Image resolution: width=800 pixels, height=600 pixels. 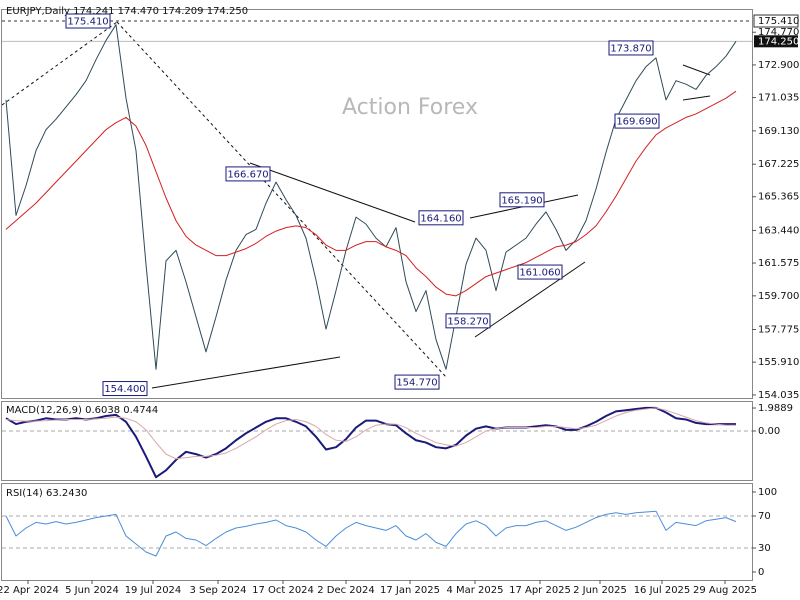 I want to click on y-tick-label: 171.035, so click(x=778, y=98).